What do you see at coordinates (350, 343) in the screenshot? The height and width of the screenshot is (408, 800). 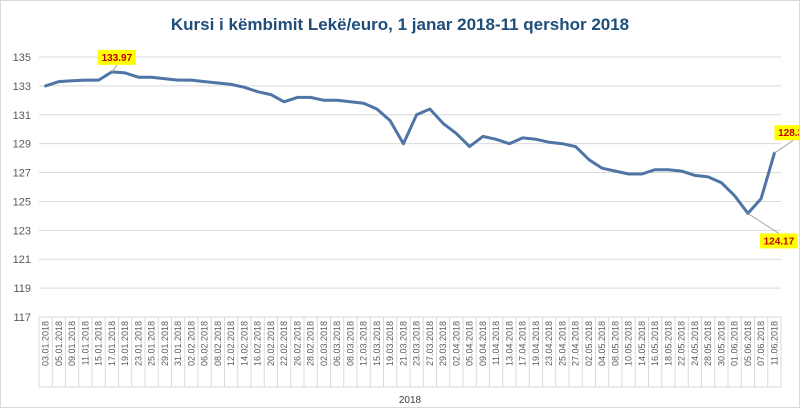 I see `x-tick-label: 08.03.2018` at bounding box center [350, 343].